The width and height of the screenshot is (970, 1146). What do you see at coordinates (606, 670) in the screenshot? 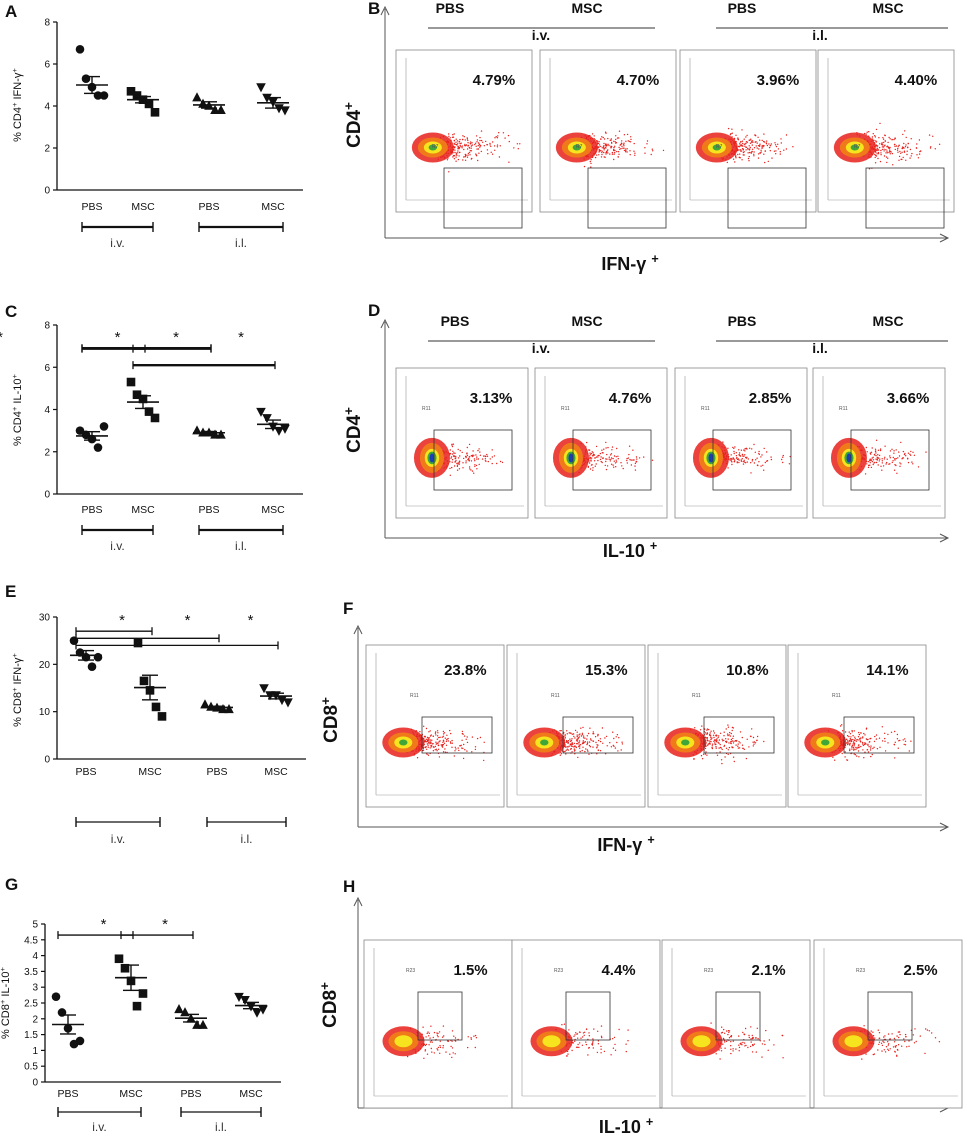
I see `gate-percentage: 15.3%` at bounding box center [606, 670].